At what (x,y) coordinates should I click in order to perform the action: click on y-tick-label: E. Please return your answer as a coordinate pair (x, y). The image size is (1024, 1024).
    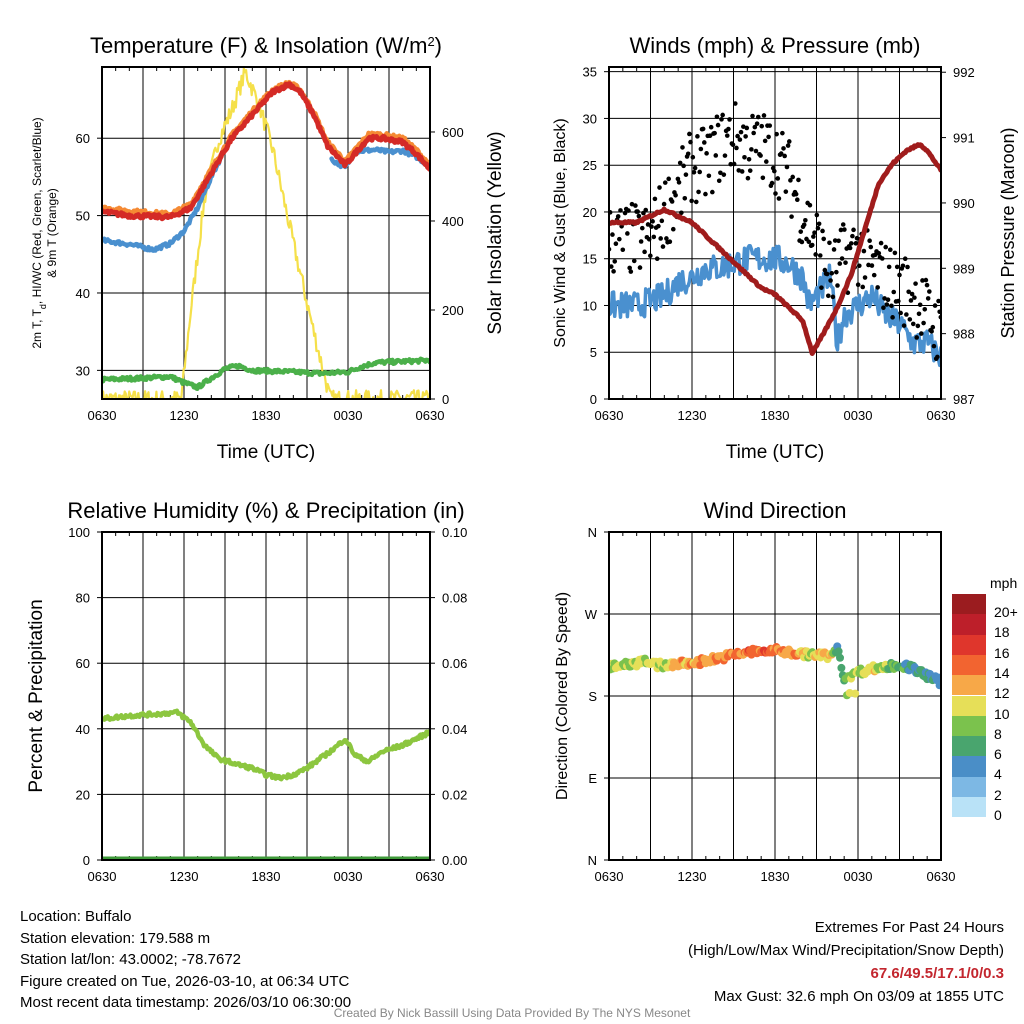
    Looking at the image, I should click on (592, 778).